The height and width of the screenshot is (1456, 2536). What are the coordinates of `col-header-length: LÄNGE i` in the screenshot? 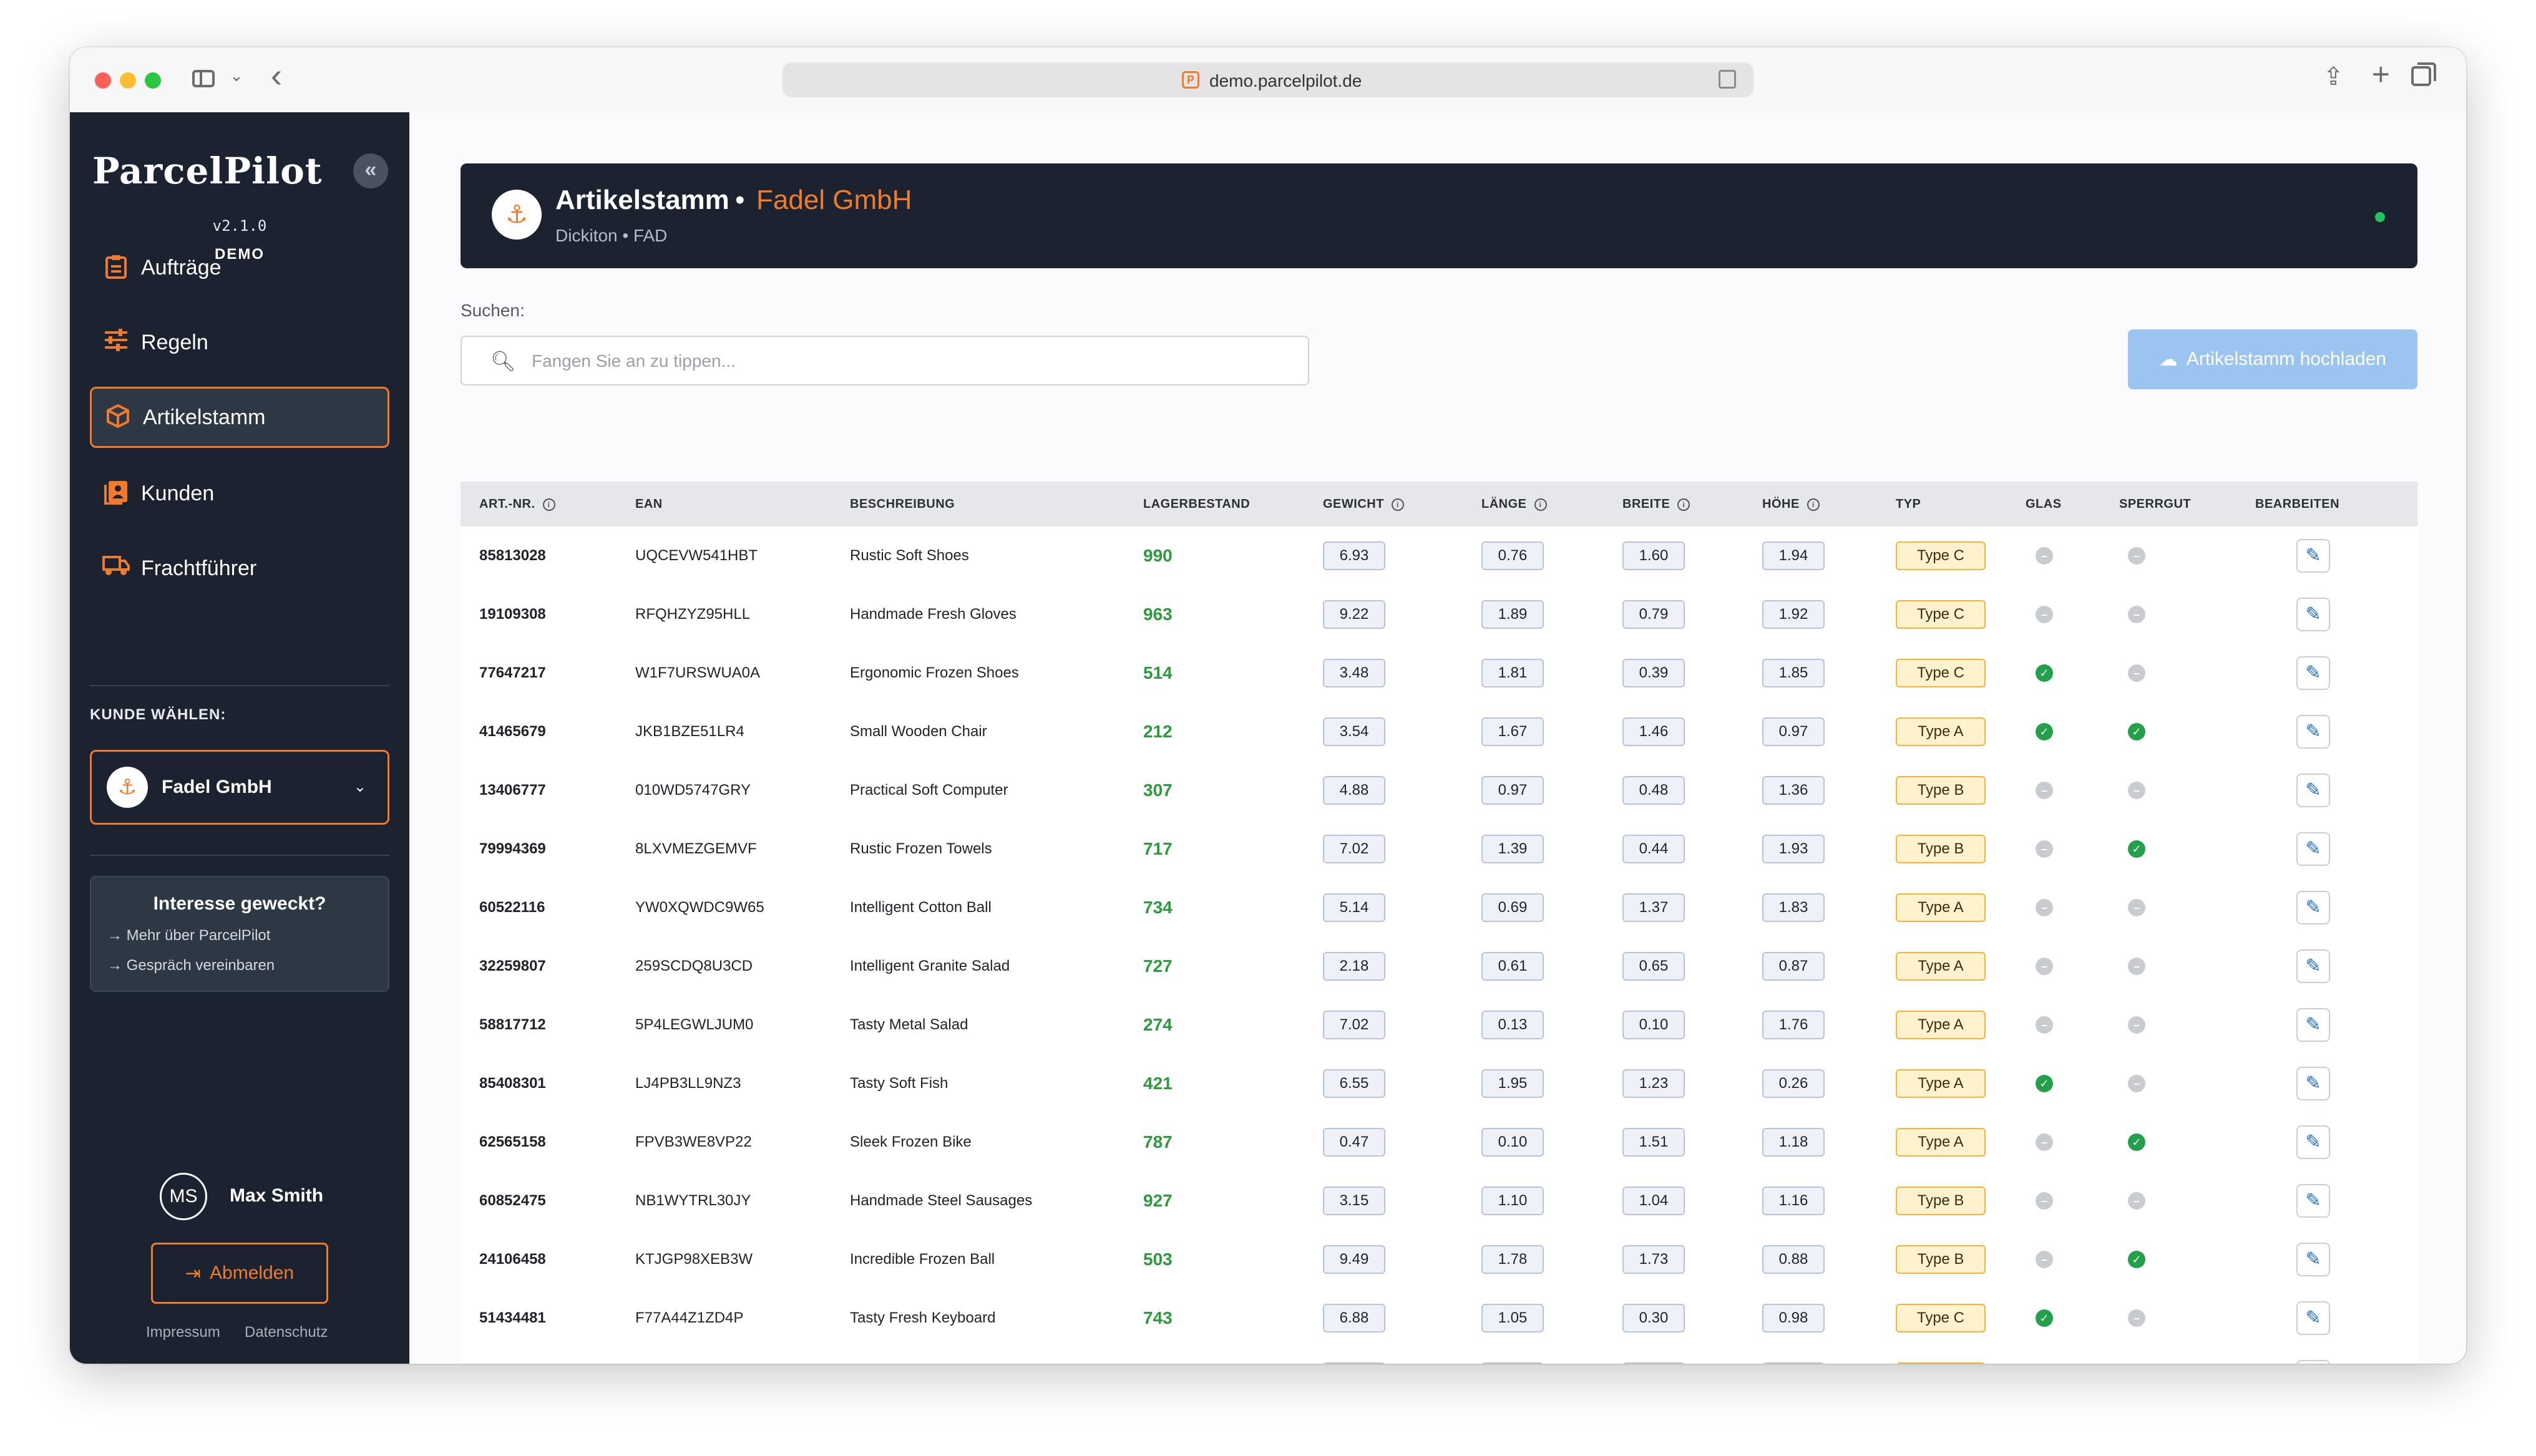 It's located at (1514, 505).